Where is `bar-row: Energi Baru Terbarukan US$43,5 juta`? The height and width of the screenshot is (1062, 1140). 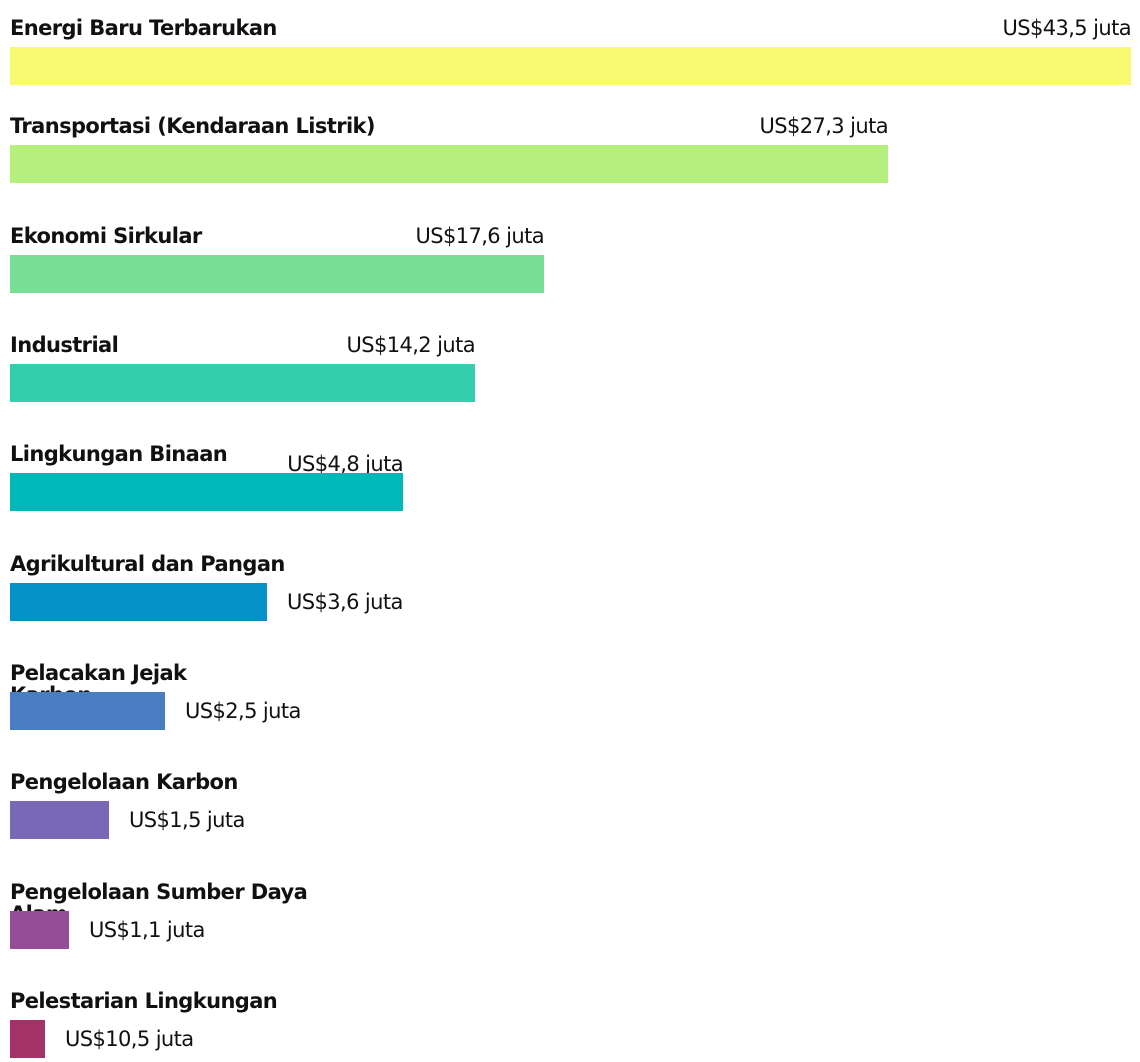
bar-row: Energi Baru Terbarukan US$43,5 juta is located at coordinates (572, 49).